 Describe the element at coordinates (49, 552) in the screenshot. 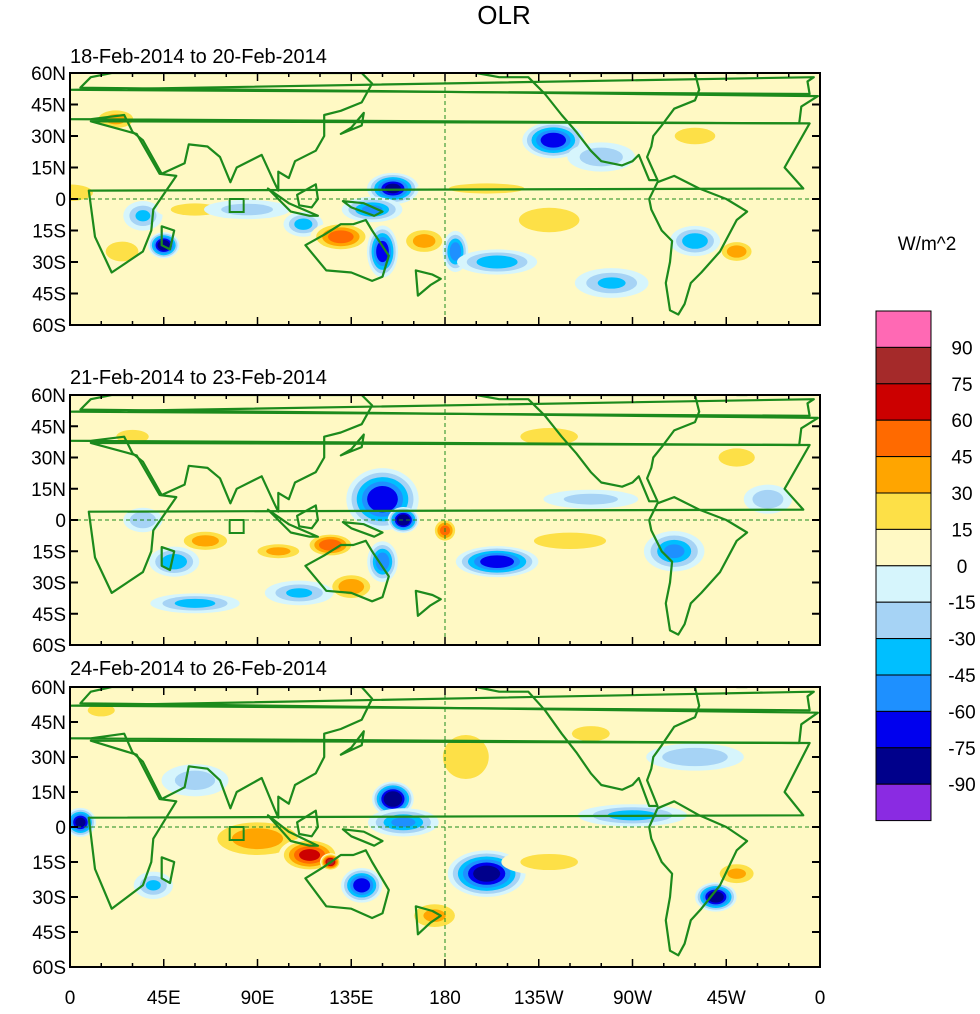

I see `lat-label: 15S` at that location.